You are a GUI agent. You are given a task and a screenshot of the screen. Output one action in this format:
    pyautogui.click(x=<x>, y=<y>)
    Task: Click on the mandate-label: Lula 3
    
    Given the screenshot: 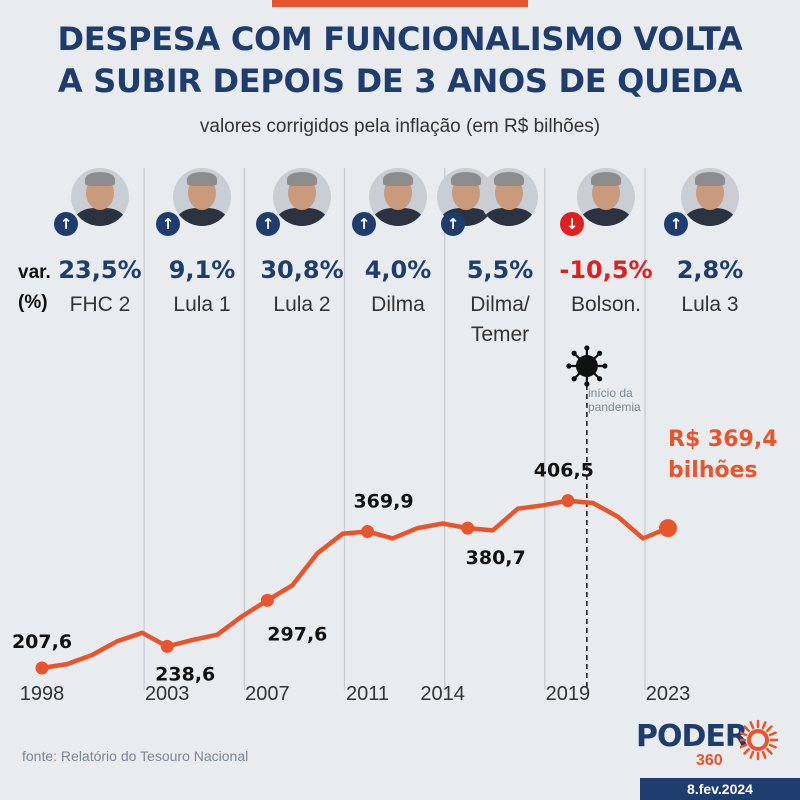 What is the action you would take?
    pyautogui.click(x=710, y=305)
    